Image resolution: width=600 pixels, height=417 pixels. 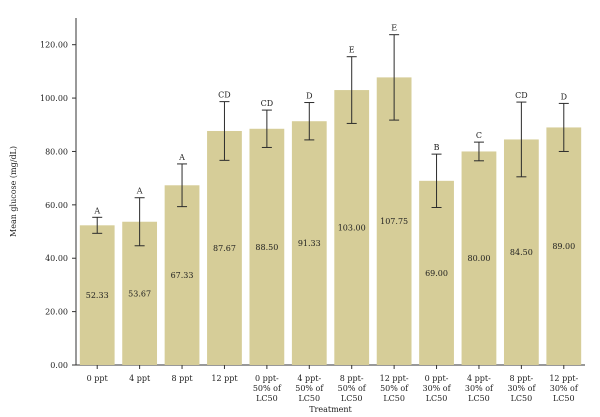 What do you see at coordinates (479, 135) in the screenshot?
I see `group-label: C` at bounding box center [479, 135].